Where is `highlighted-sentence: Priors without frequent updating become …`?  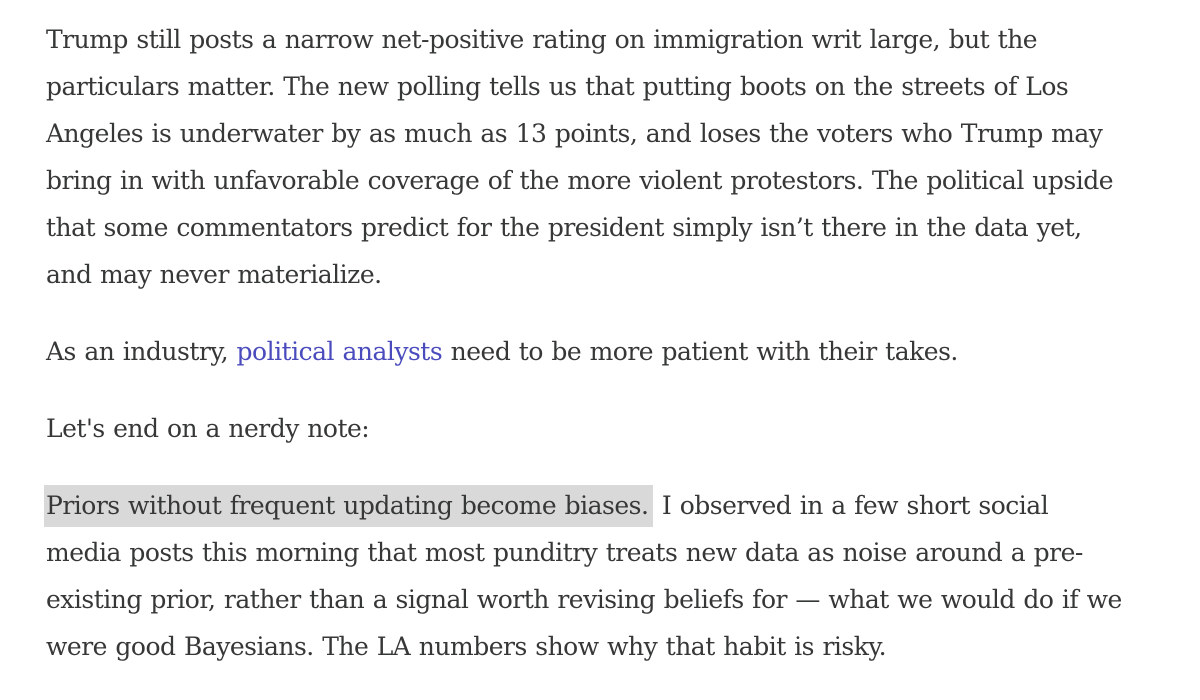
highlighted-sentence: Priors without frequent updating become … is located at coordinates (349, 506).